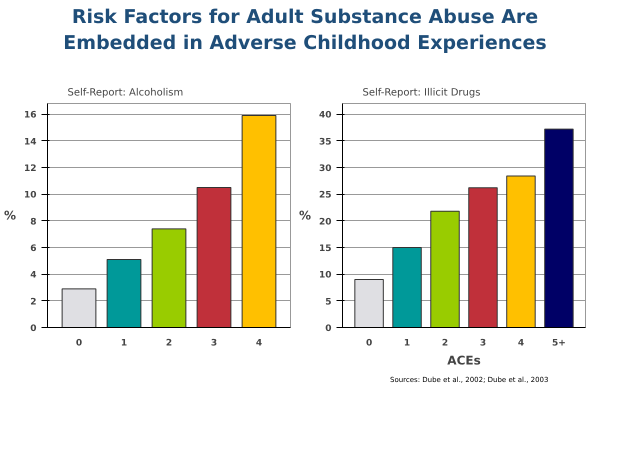 The width and height of the screenshot is (618, 464). What do you see at coordinates (33, 222) in the screenshot?
I see `y-tick-label: 8` at bounding box center [33, 222].